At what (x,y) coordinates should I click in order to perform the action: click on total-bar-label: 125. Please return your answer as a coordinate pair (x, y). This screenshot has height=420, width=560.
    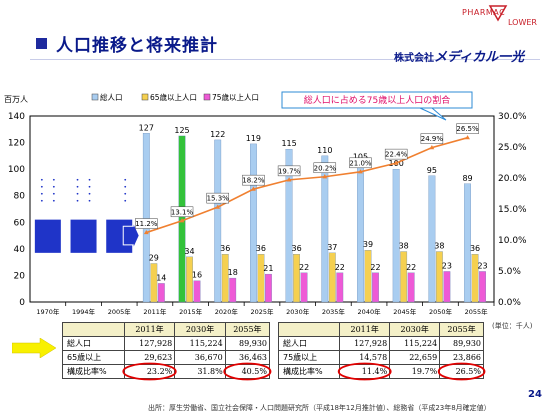
    Looking at the image, I should click on (181, 130).